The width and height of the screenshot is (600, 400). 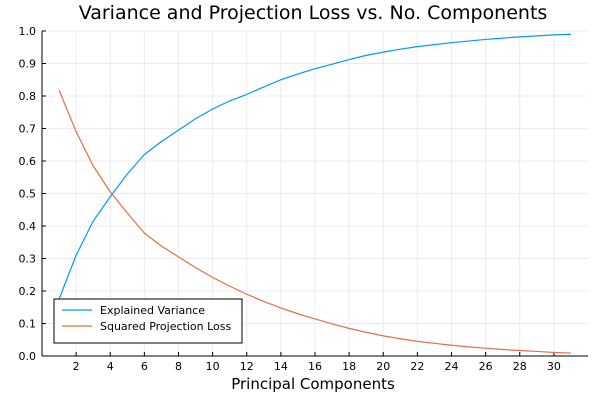 What do you see at coordinates (520, 366) in the screenshot?
I see `x-tick-label: 28` at bounding box center [520, 366].